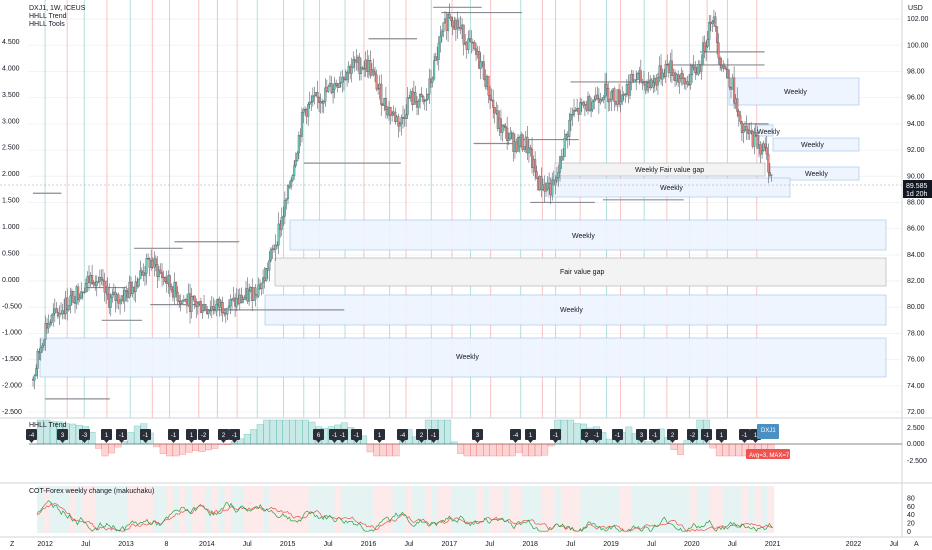 This screenshot has height=550, width=932. I want to click on right-tick-label: 78.00, so click(916, 333).